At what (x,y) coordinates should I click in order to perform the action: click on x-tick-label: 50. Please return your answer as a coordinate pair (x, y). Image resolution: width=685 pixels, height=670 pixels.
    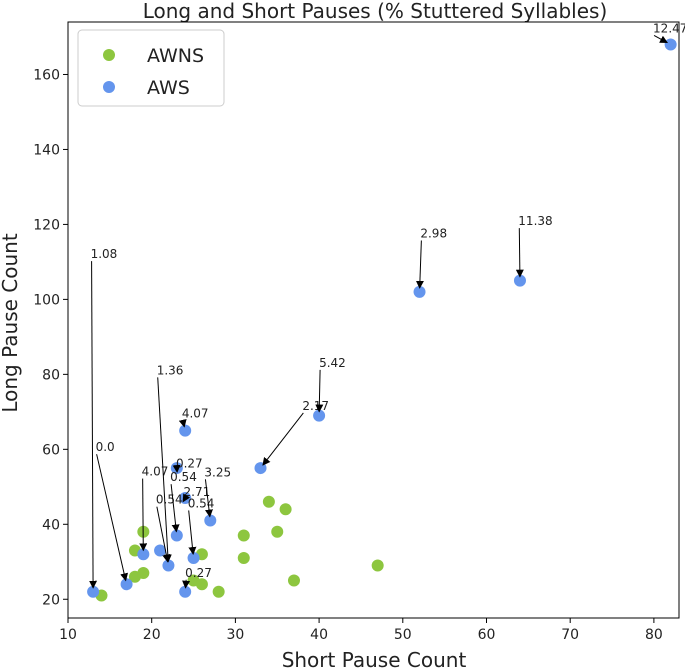
    Looking at the image, I should click on (403, 635).